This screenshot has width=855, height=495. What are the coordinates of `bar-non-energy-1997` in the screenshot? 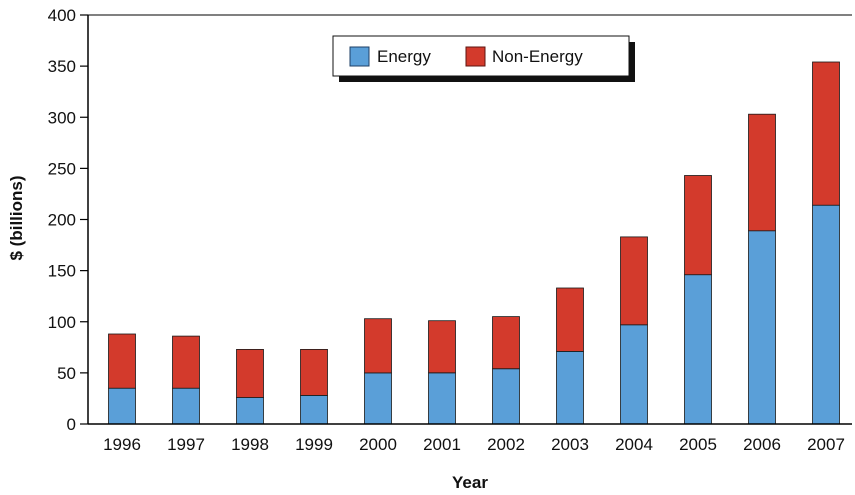 It's located at (186, 362).